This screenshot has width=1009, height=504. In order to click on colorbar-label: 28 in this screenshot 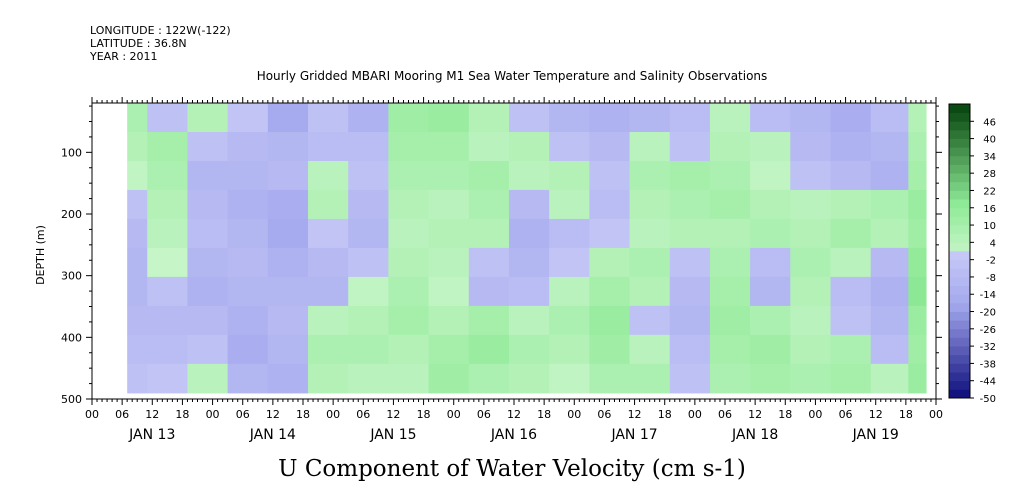, I will do `click(989, 174)`.